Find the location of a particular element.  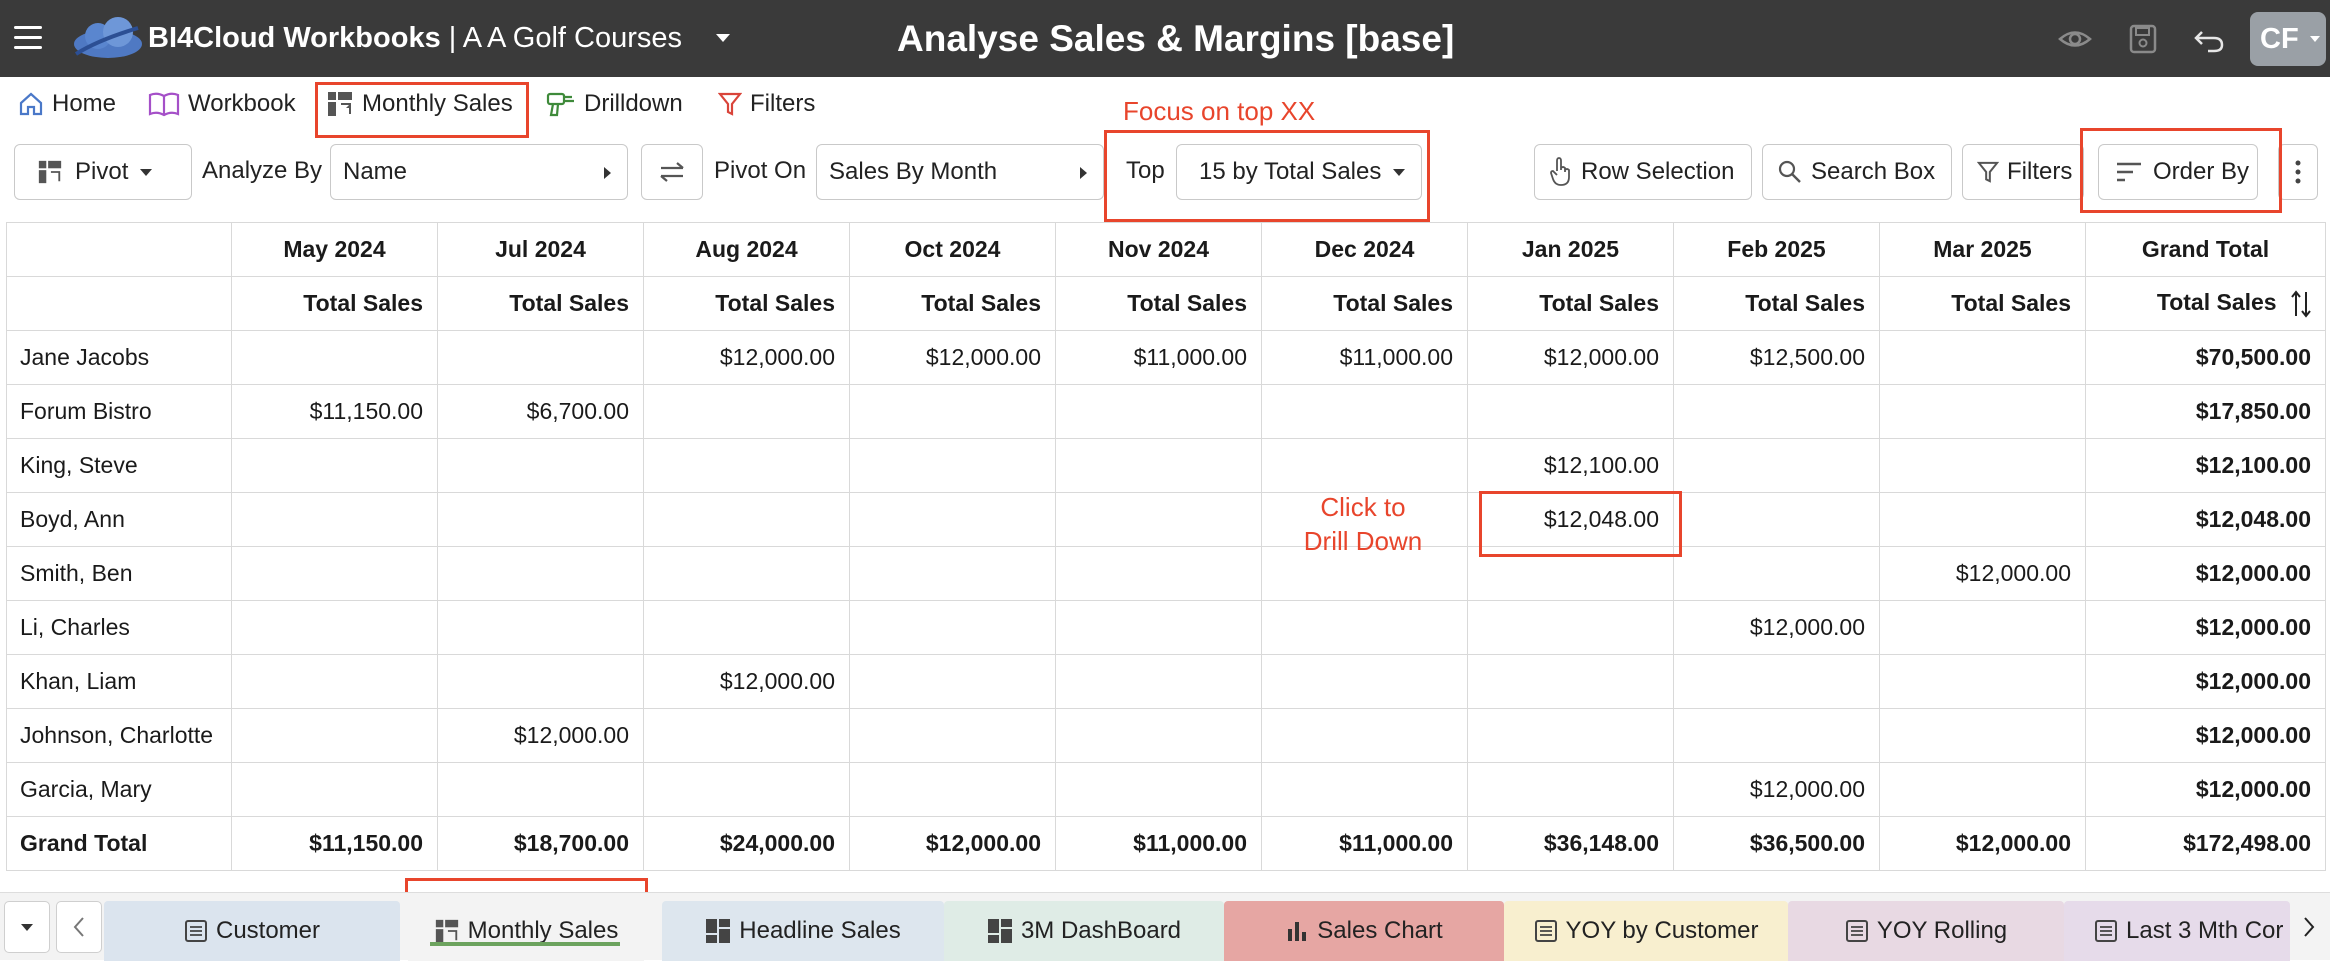

nav-home: Home is located at coordinates (67, 104).